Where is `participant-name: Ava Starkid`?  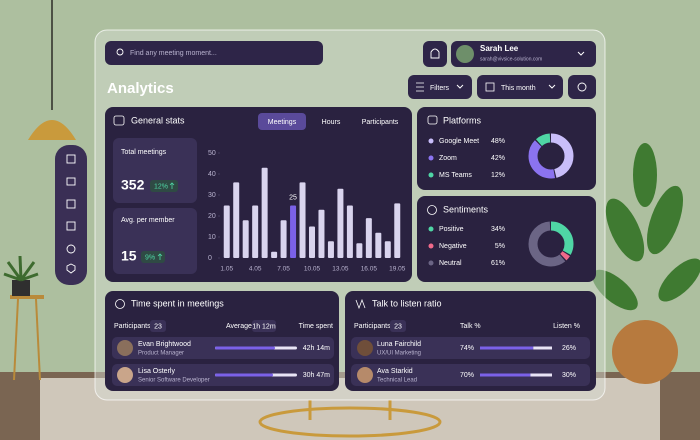
participant-name: Ava Starkid is located at coordinates (395, 371).